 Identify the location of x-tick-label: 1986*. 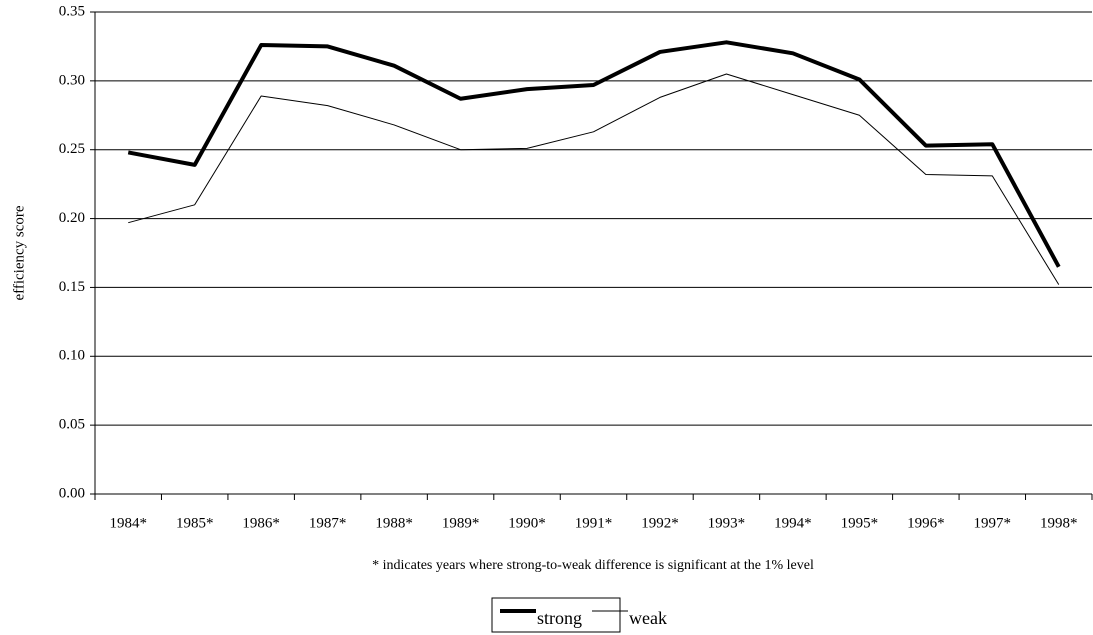
(261, 523).